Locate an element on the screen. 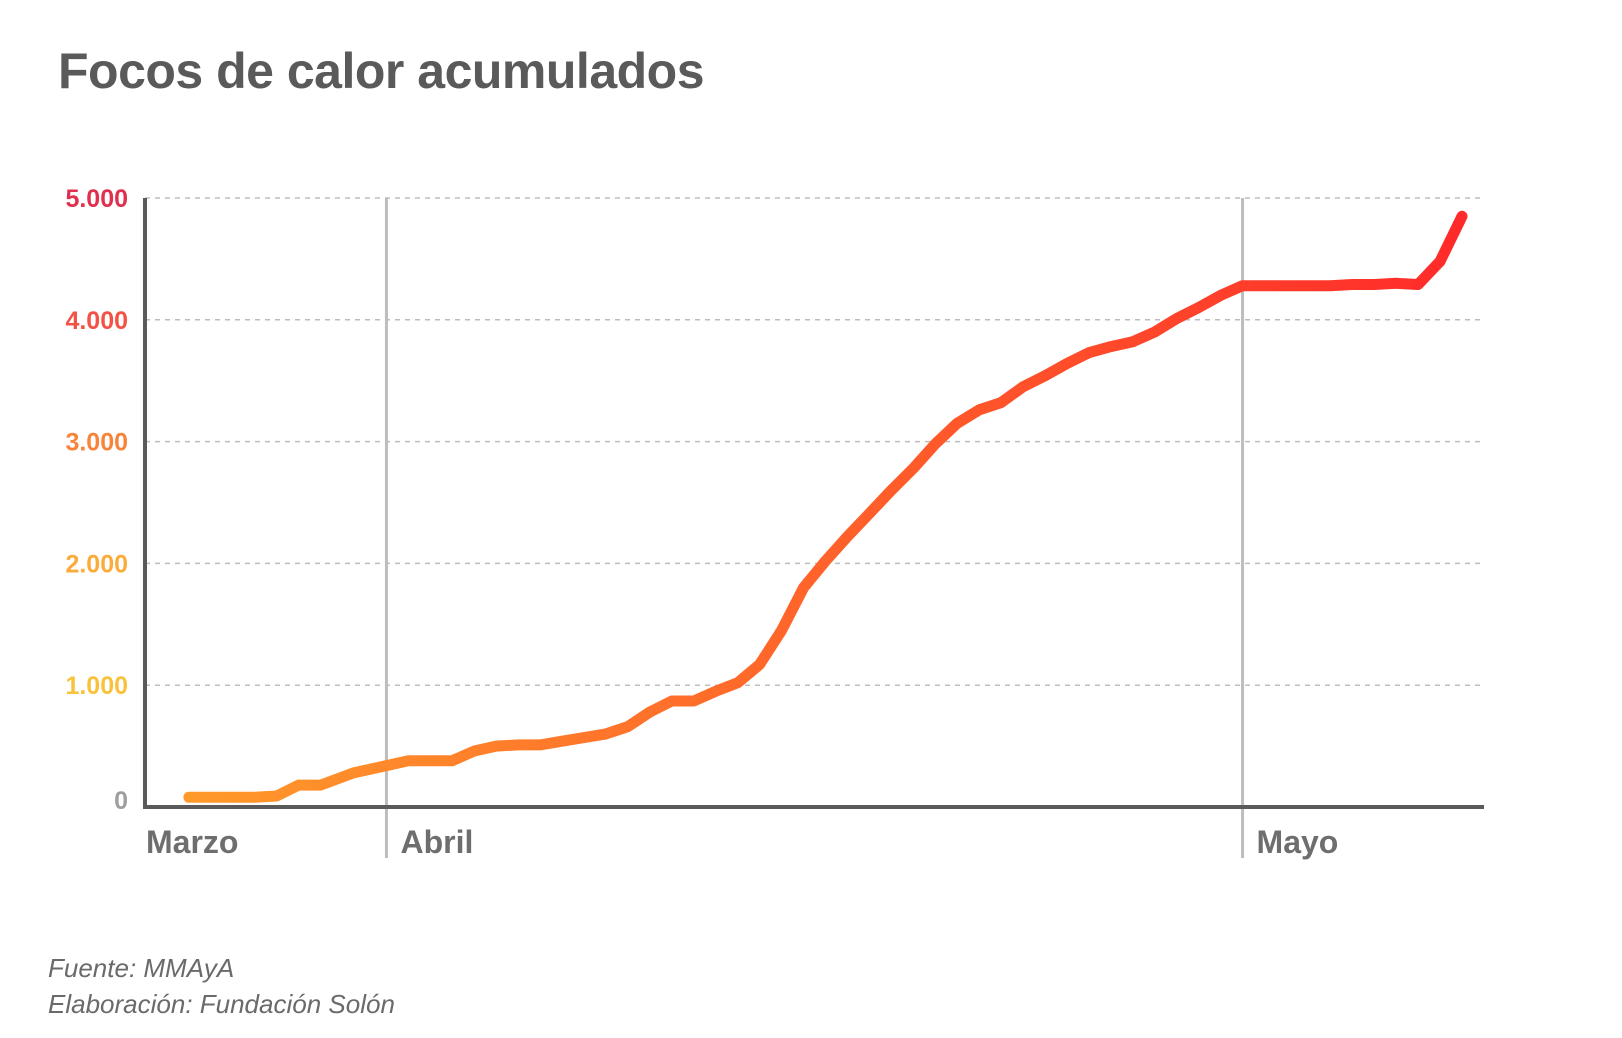  x-tick-label: Marzo is located at coordinates (192, 842).